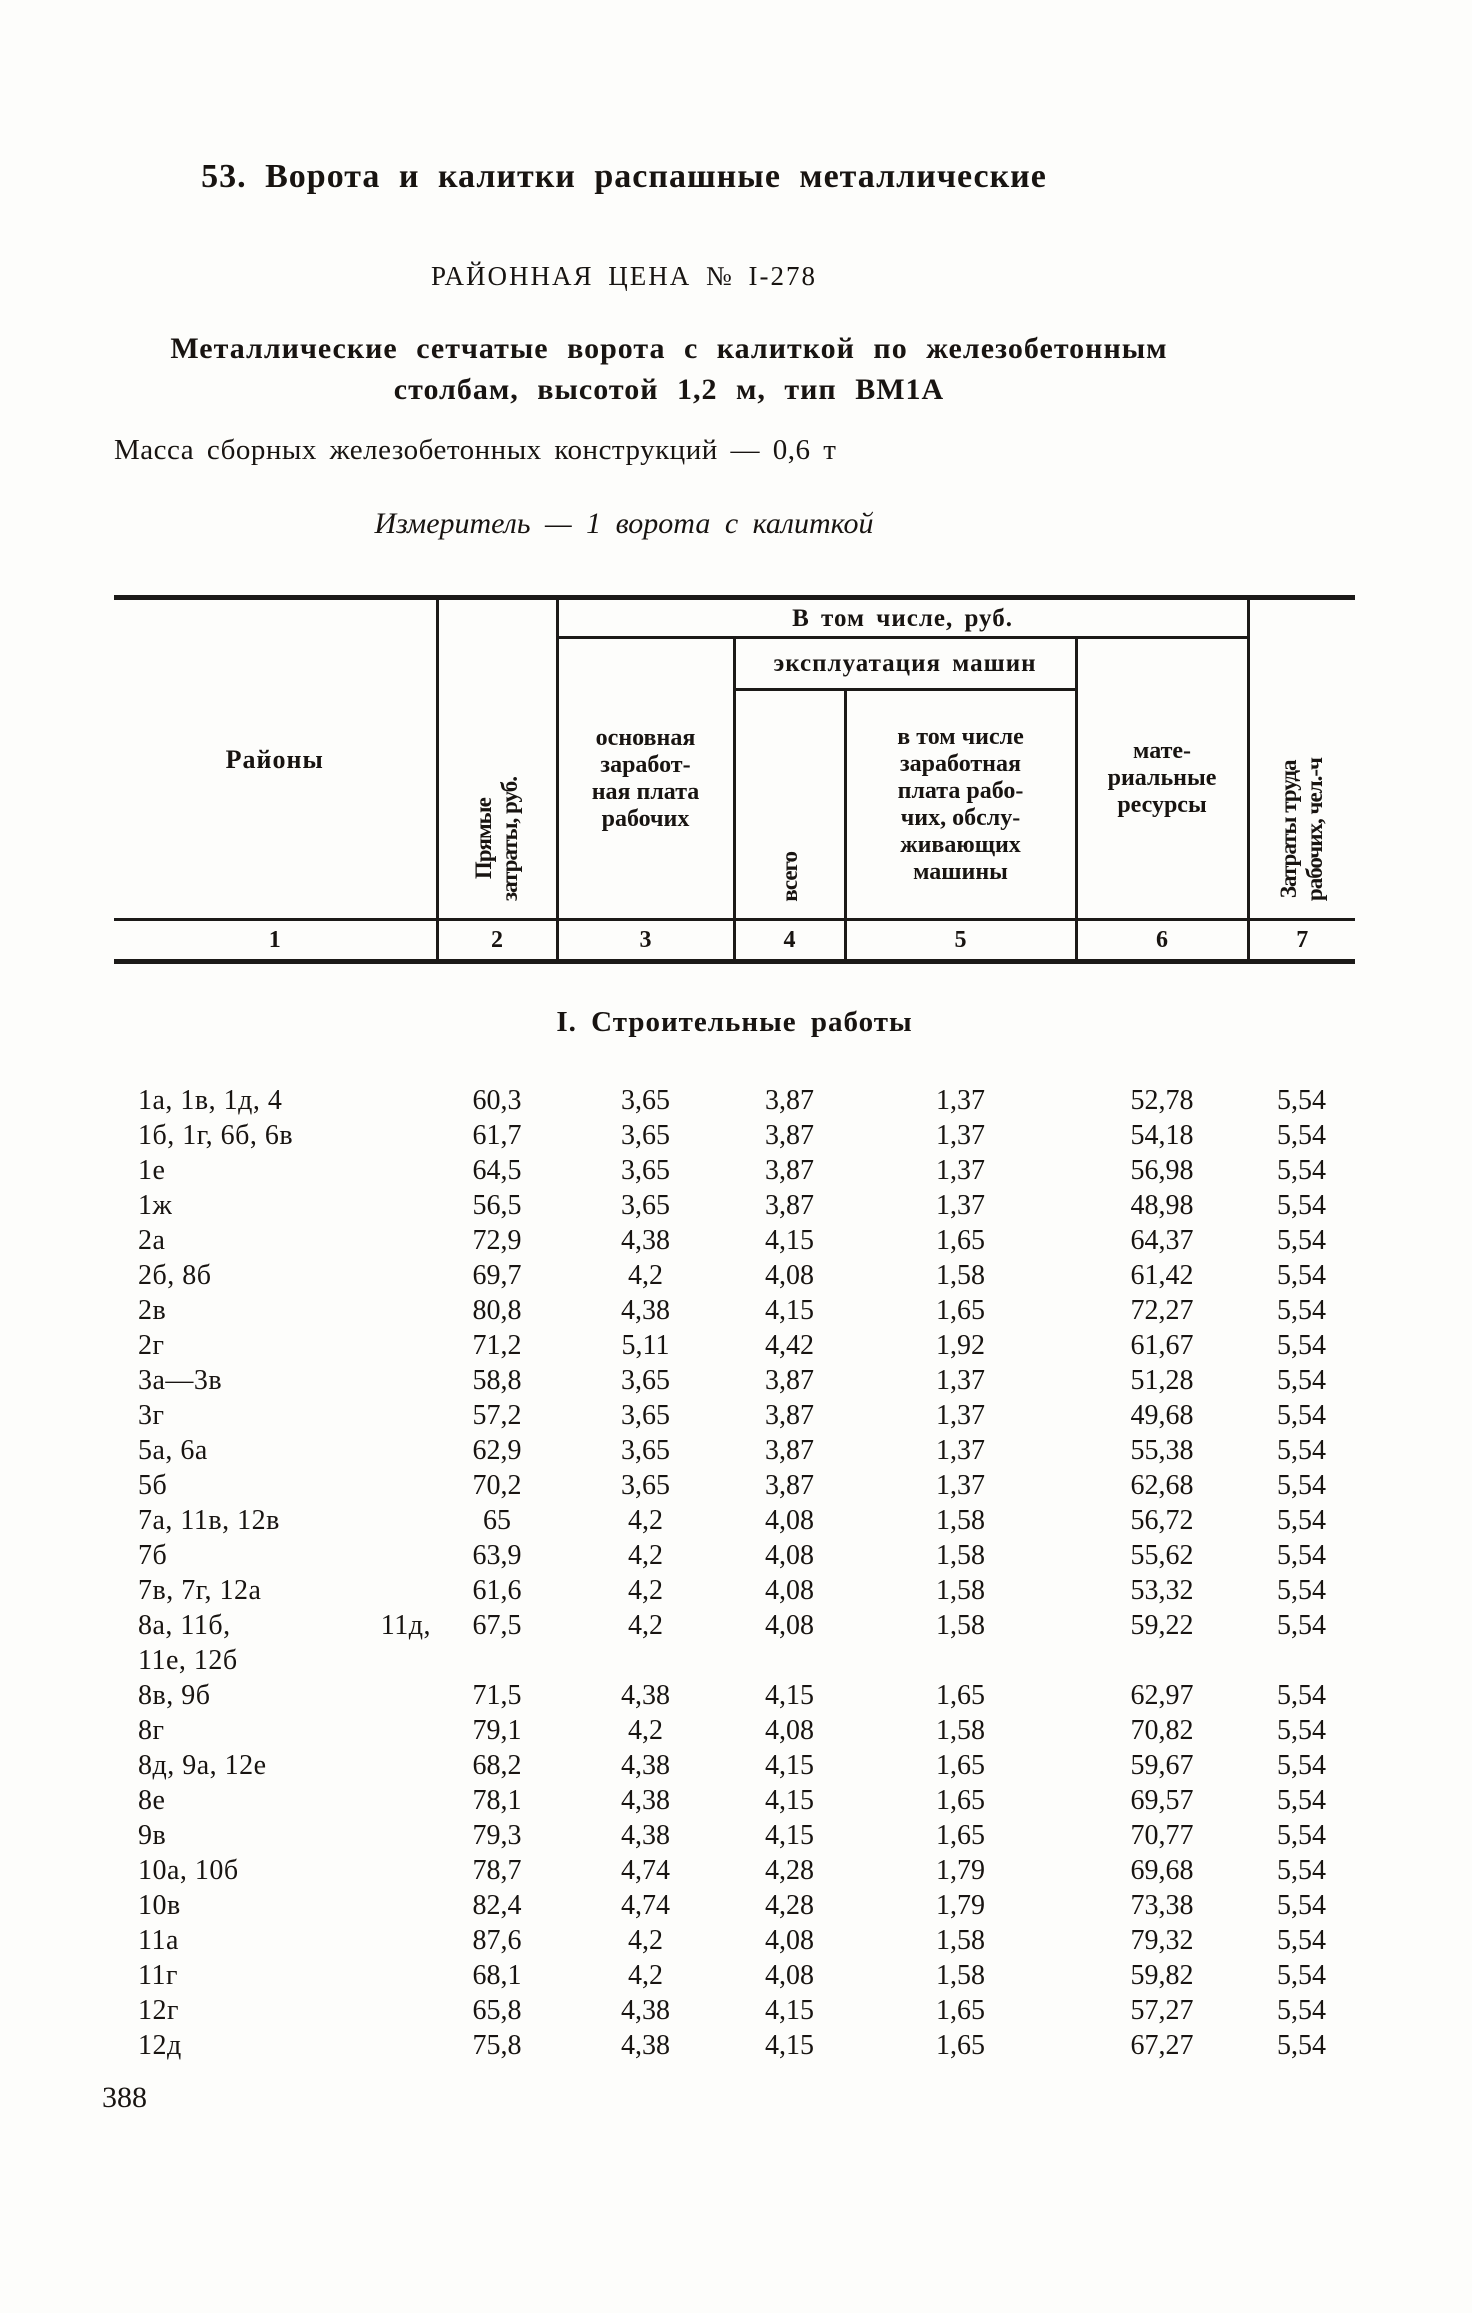  I want to click on value-cell: 69,7, so click(497, 1276).